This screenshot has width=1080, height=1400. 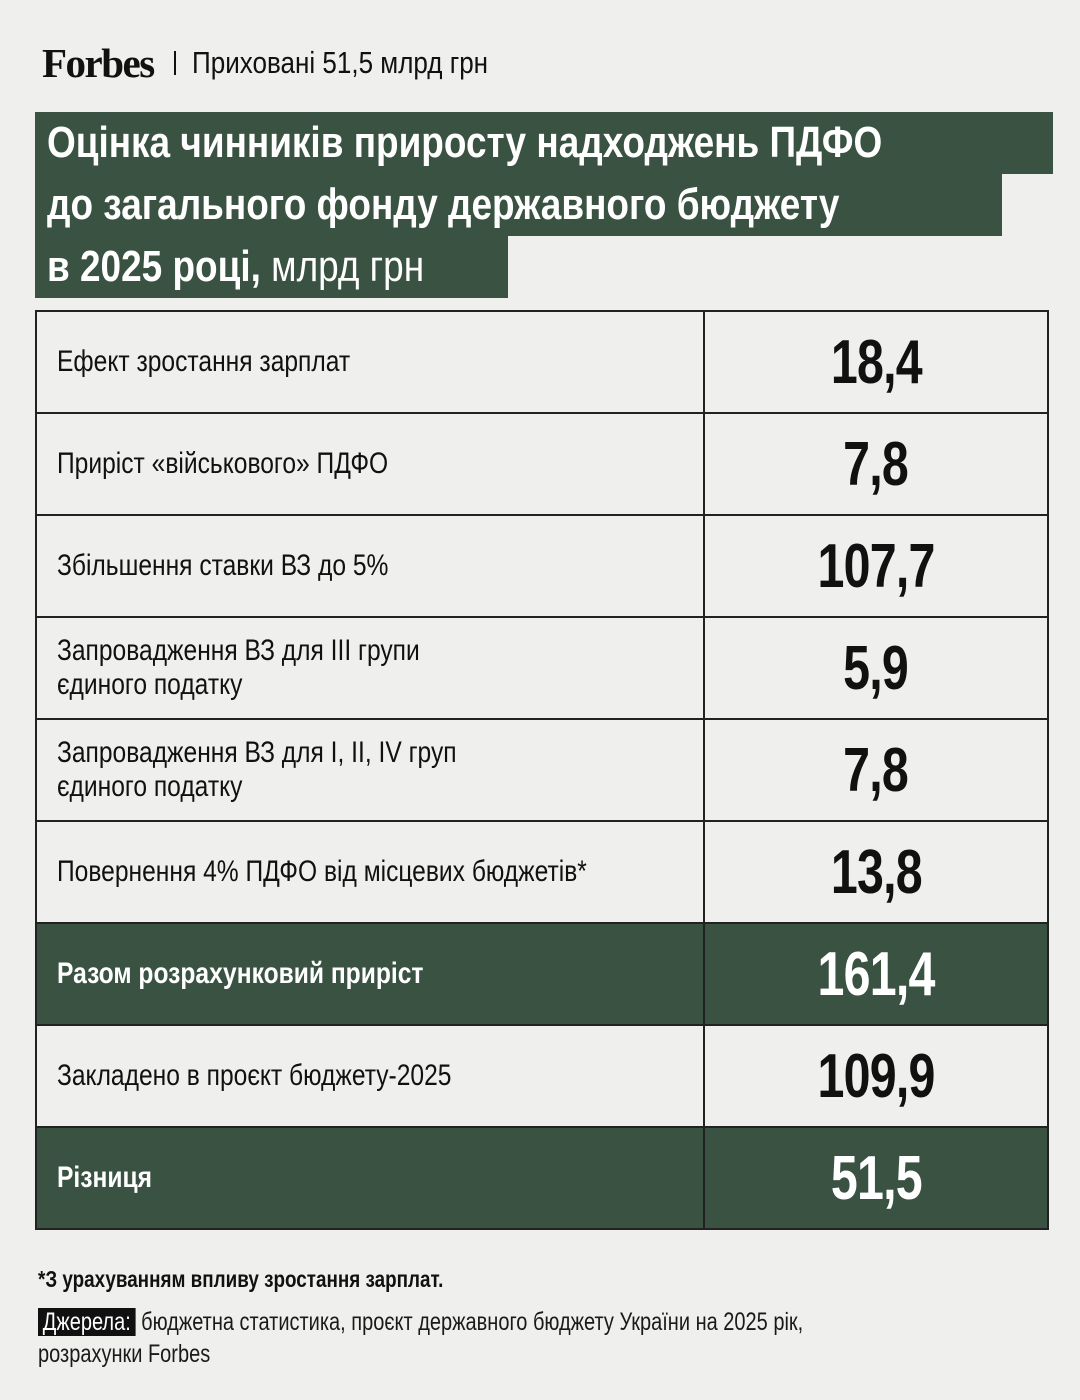 I want to click on row-value-cell: 18,4, so click(x=876, y=362).